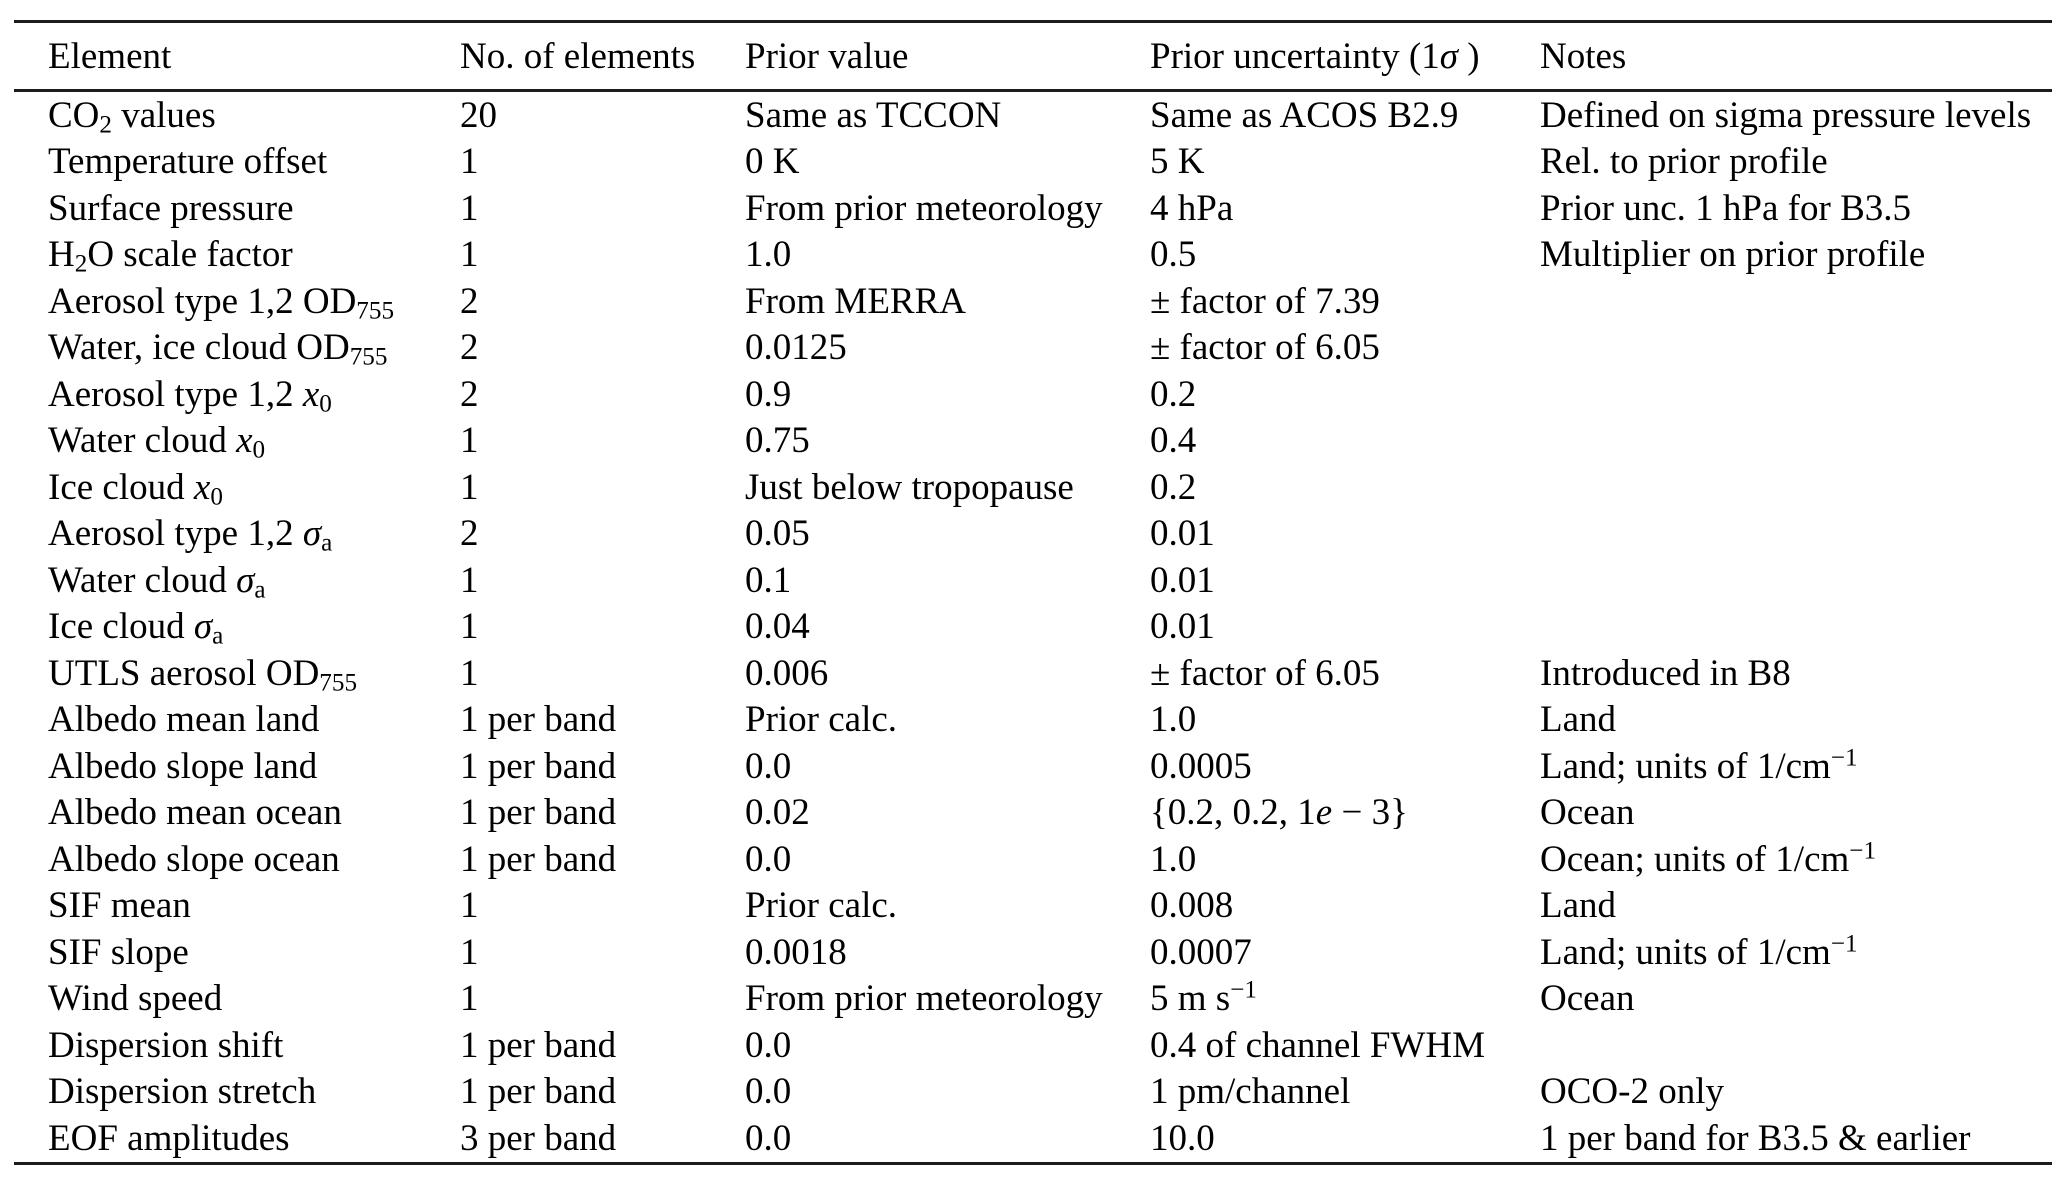 This screenshot has height=1196, width=2067. What do you see at coordinates (1265, 301) in the screenshot?
I see `cell-prior-uncertainty: ± factor of 7.39` at bounding box center [1265, 301].